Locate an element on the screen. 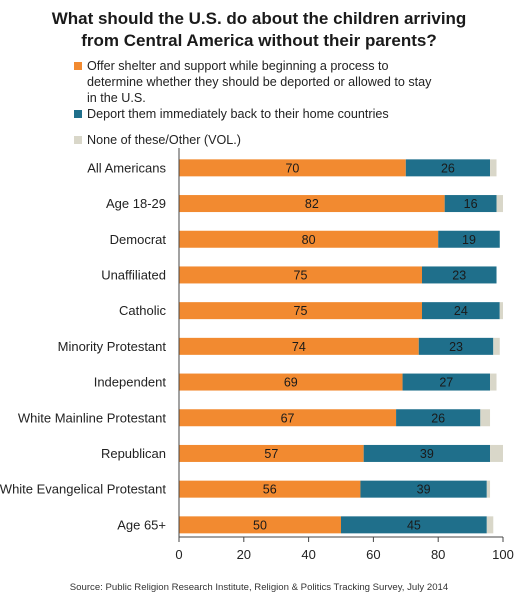  bar-deport-republican is located at coordinates (427, 453).